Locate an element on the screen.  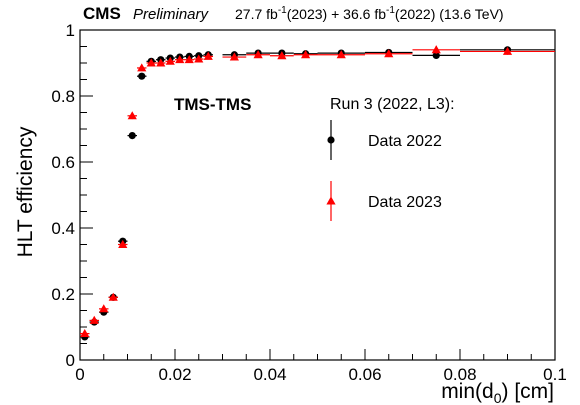
legend-header: Run 3 (2022, L3): is located at coordinates (392, 104).